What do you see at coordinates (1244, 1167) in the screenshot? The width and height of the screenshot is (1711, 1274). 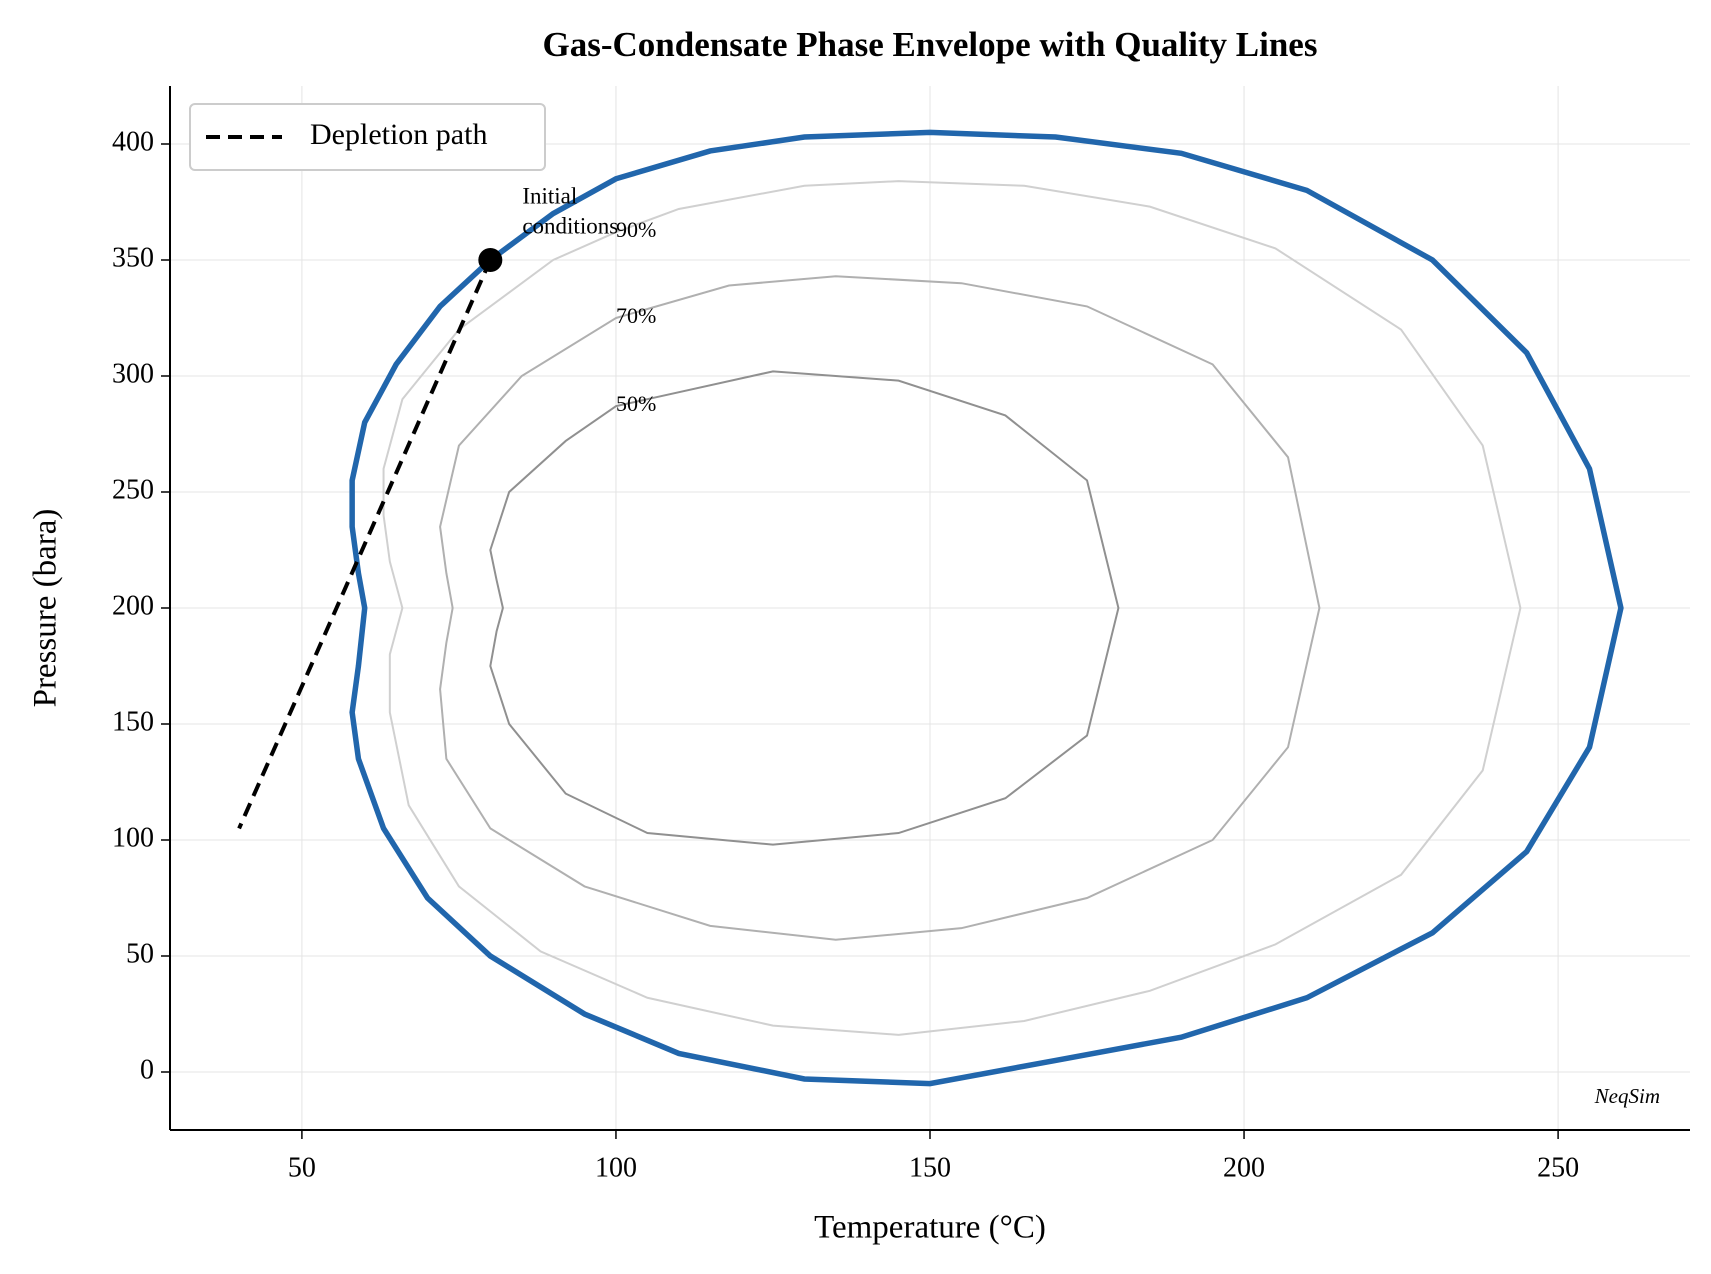 I see `x-tick-label: 200` at bounding box center [1244, 1167].